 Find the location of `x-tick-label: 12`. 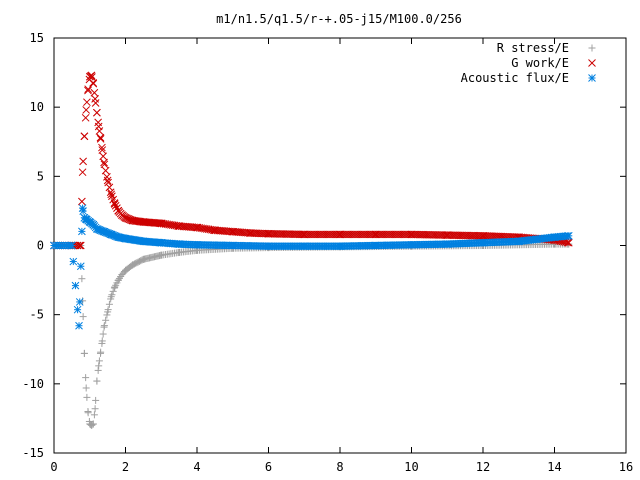

x-tick-label: 12 is located at coordinates (483, 467).